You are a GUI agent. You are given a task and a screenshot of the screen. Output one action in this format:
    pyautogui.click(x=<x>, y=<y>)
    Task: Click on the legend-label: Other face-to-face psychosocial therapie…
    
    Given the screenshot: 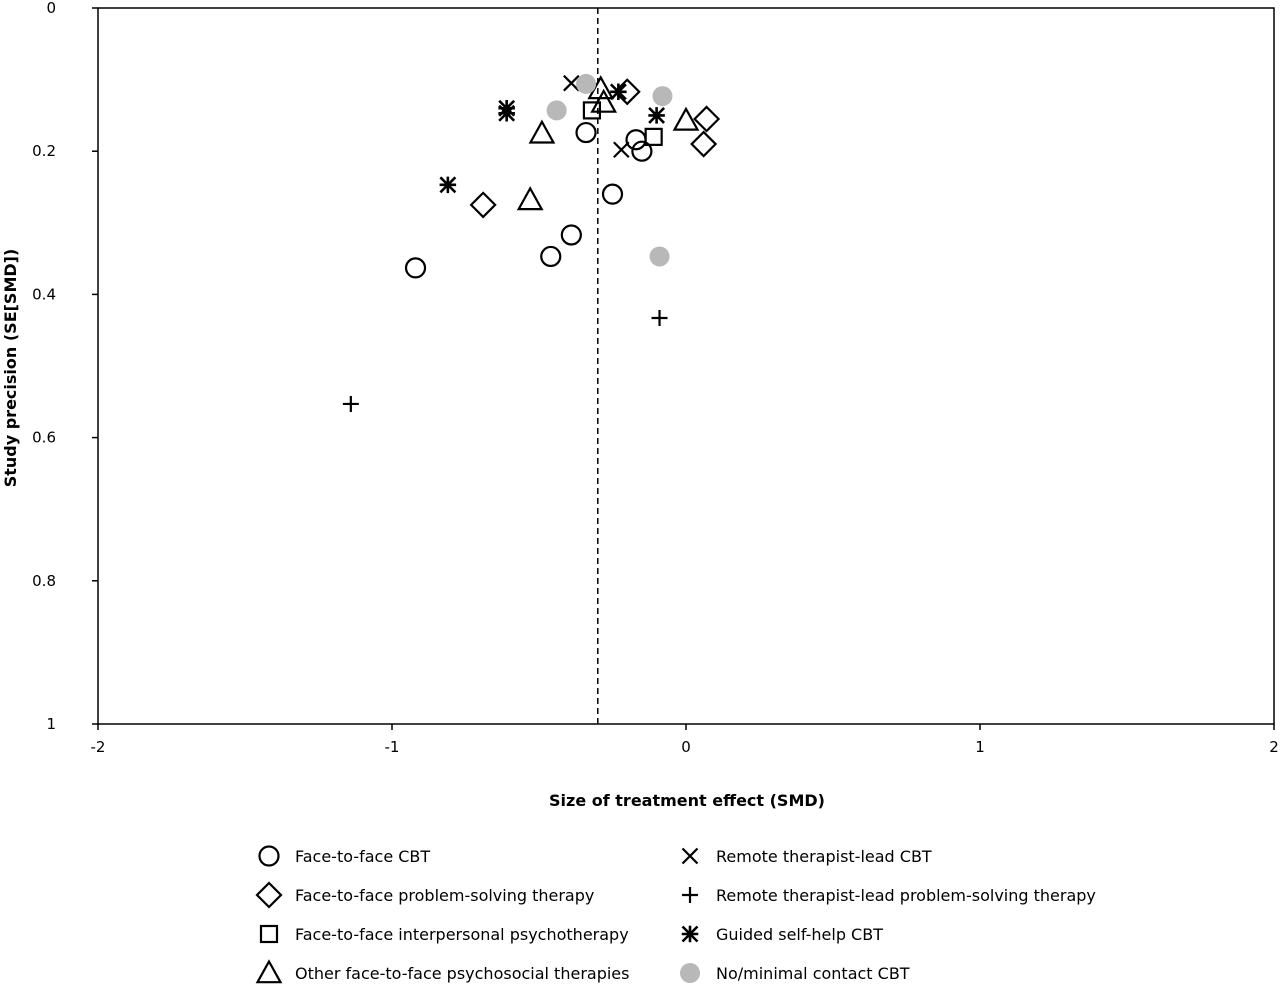 What is the action you would take?
    pyautogui.click(x=462, y=973)
    